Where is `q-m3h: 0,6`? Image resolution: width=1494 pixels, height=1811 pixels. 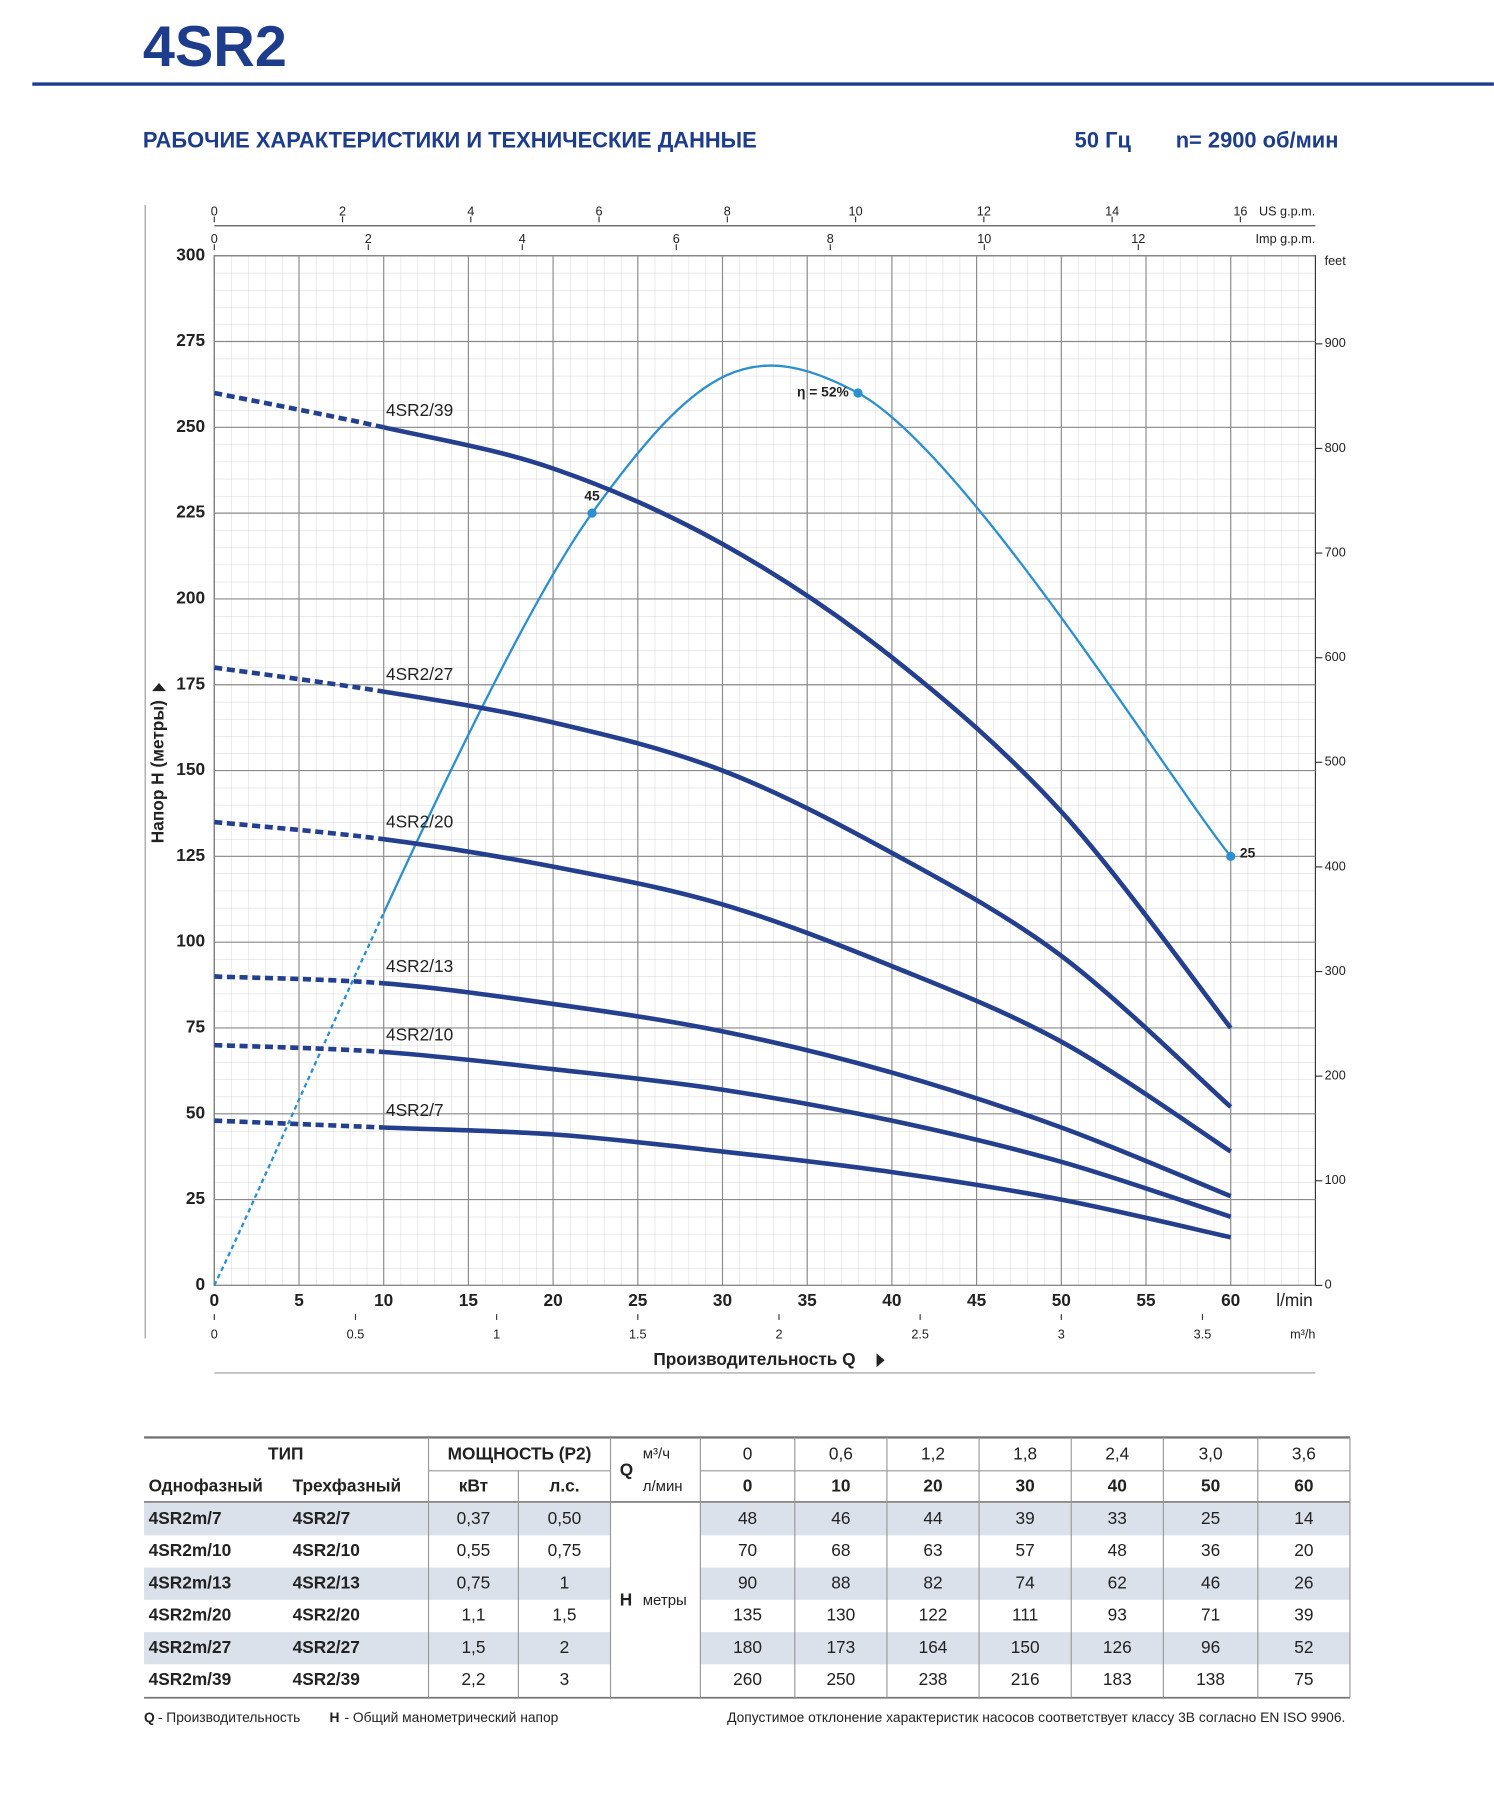 q-m3h: 0,6 is located at coordinates (841, 1453).